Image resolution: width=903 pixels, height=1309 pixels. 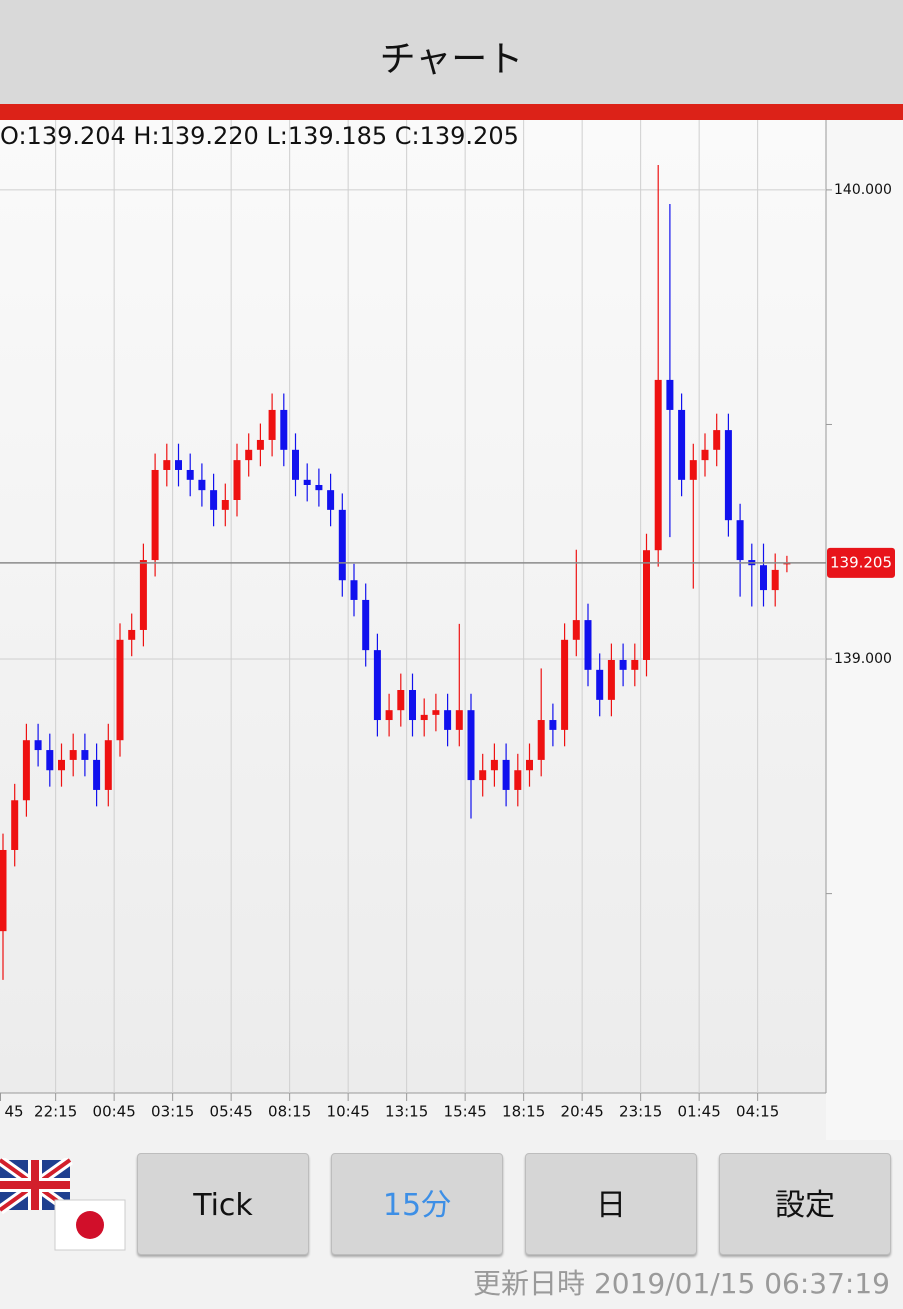 I want to click on tick-button: Tick, so click(x=223, y=1204).